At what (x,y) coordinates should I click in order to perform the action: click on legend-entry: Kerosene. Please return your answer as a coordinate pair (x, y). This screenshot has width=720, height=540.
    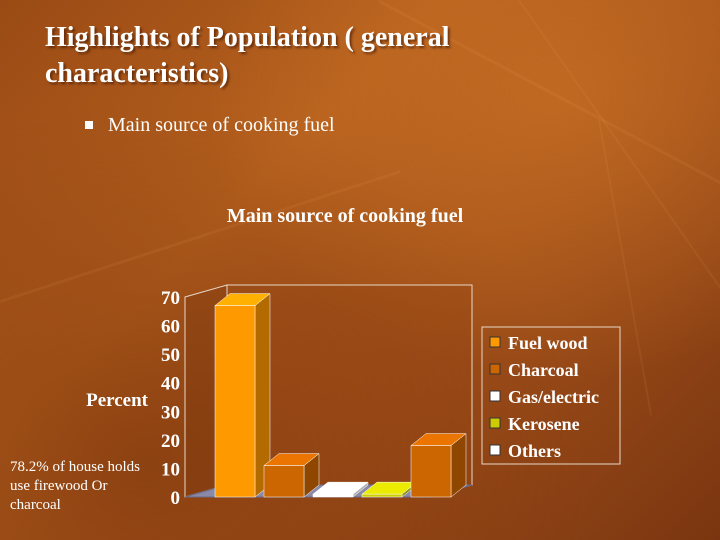
    Looking at the image, I should click on (544, 424).